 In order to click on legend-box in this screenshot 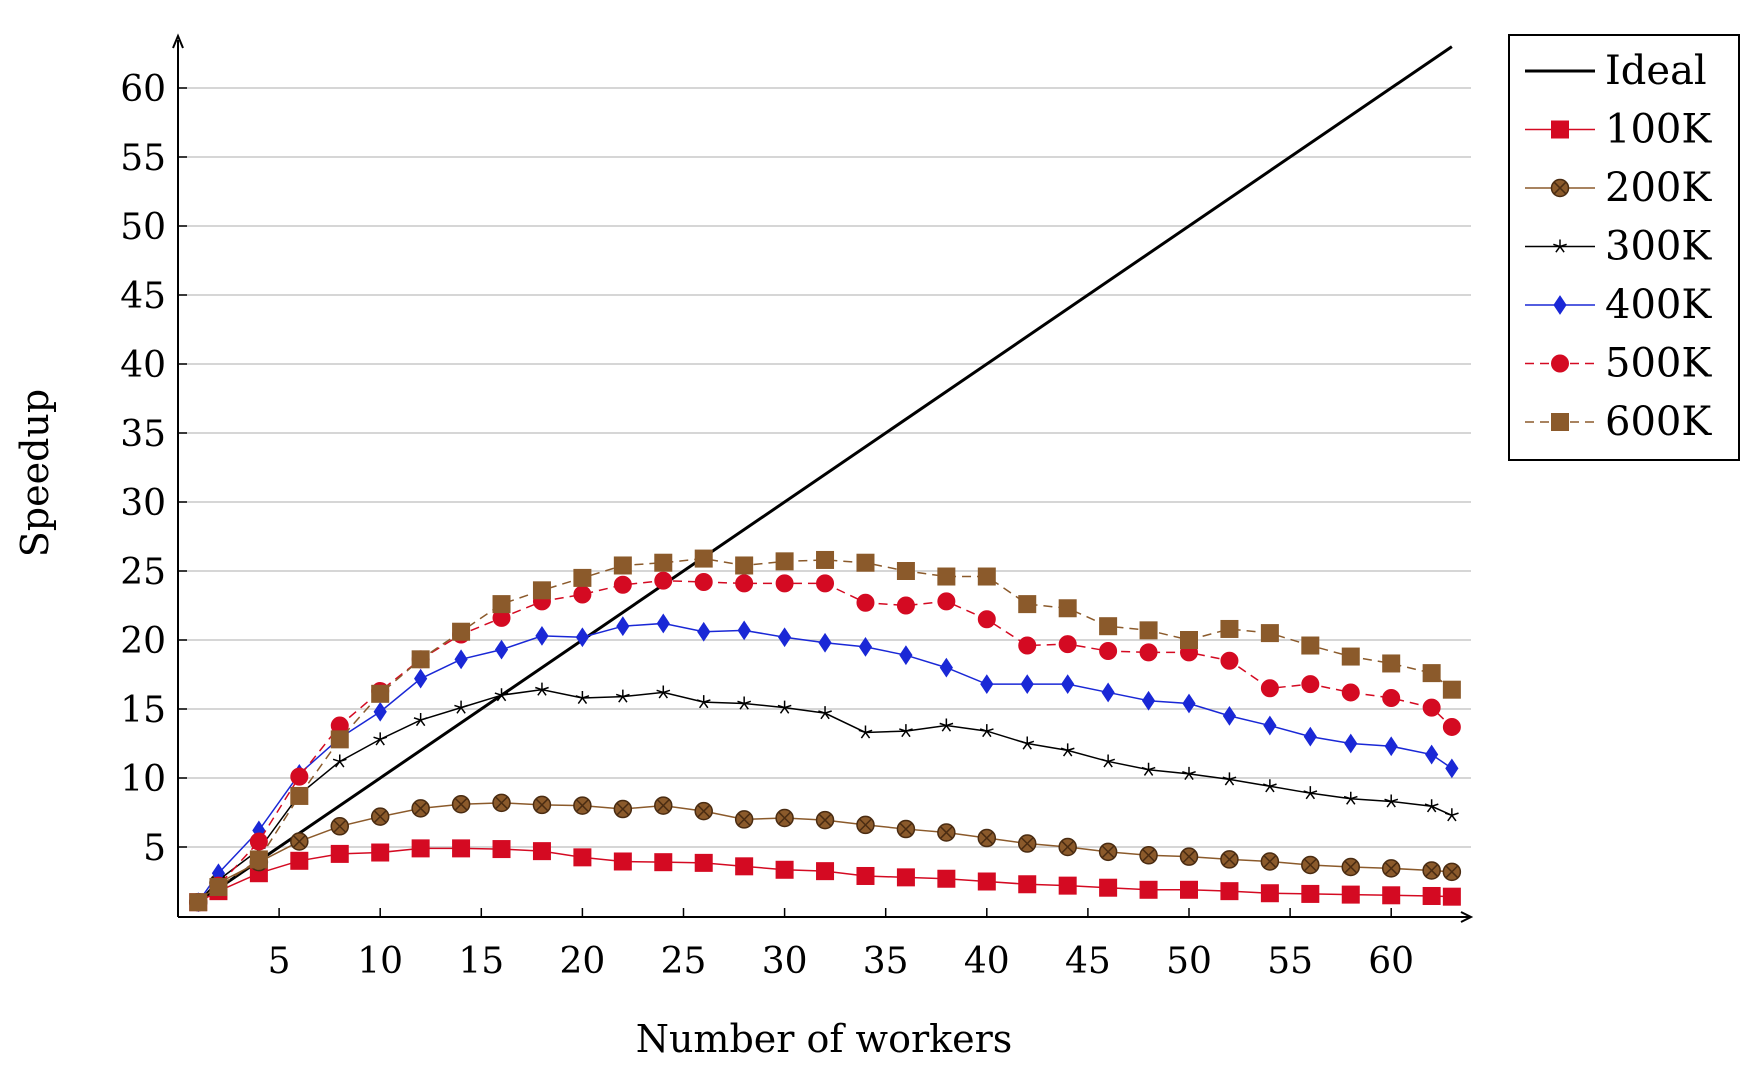, I will do `click(1624, 247)`.